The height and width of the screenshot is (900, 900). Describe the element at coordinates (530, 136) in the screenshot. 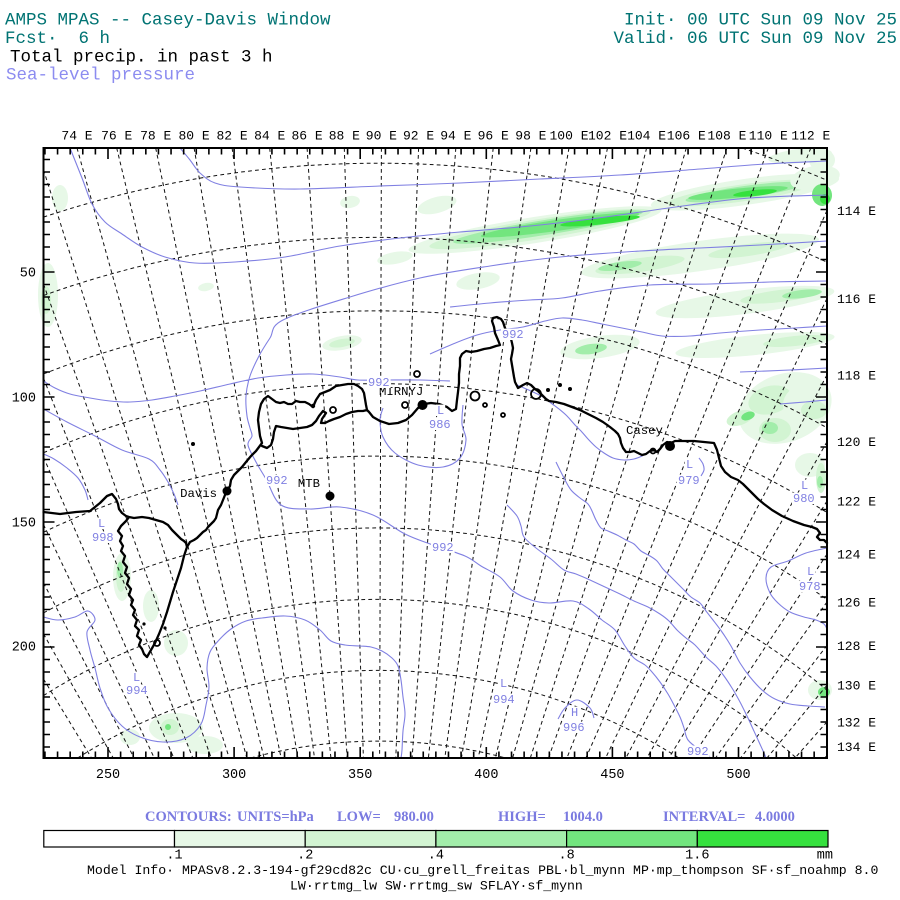

I see `svg-text: 98 E` at that location.